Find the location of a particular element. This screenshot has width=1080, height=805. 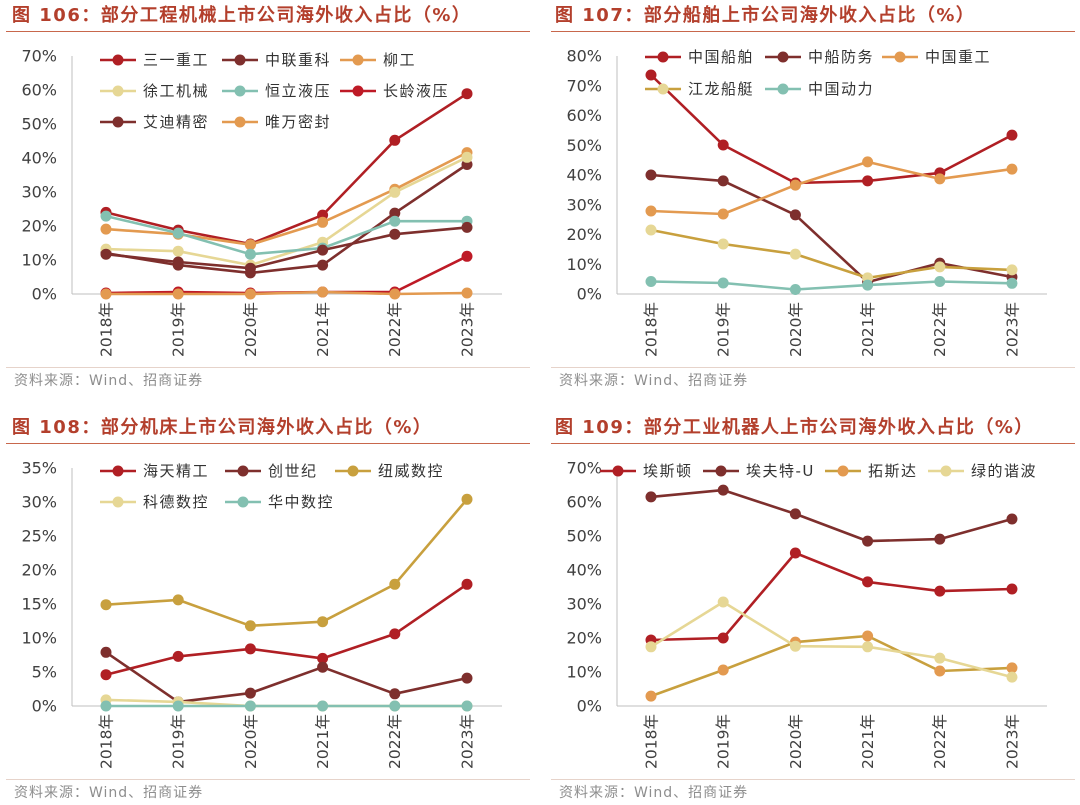

figure-title: 图 109：部分工业机器人上市公司海外收入占比（%） is located at coordinates (794, 427).